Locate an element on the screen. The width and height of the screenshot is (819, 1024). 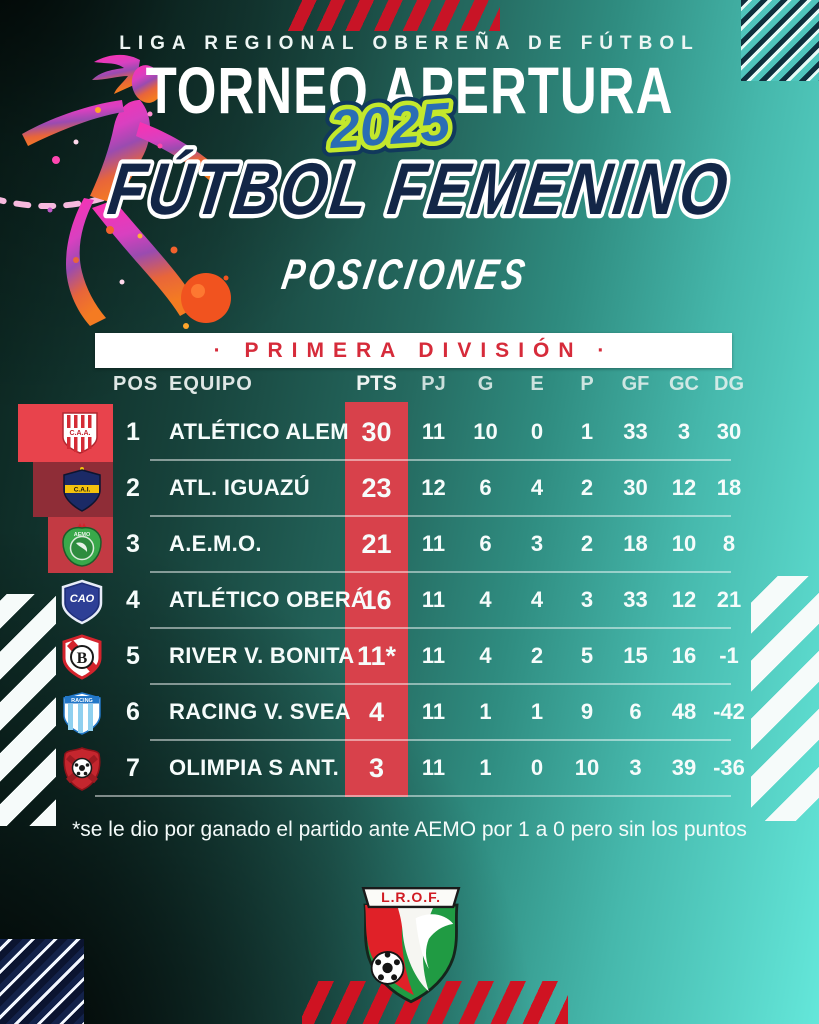
club-atletico-alem-logo: C.A.A. is located at coordinates (80, 433).